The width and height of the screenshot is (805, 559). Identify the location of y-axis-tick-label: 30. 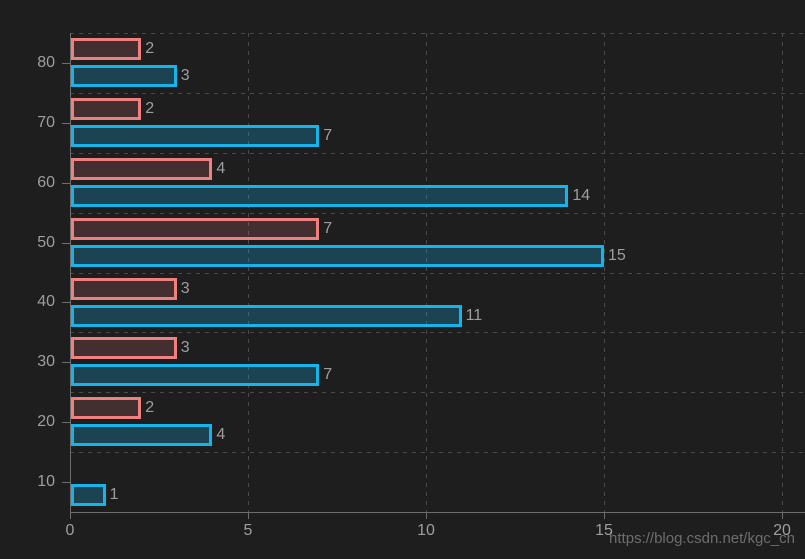
(46, 362).